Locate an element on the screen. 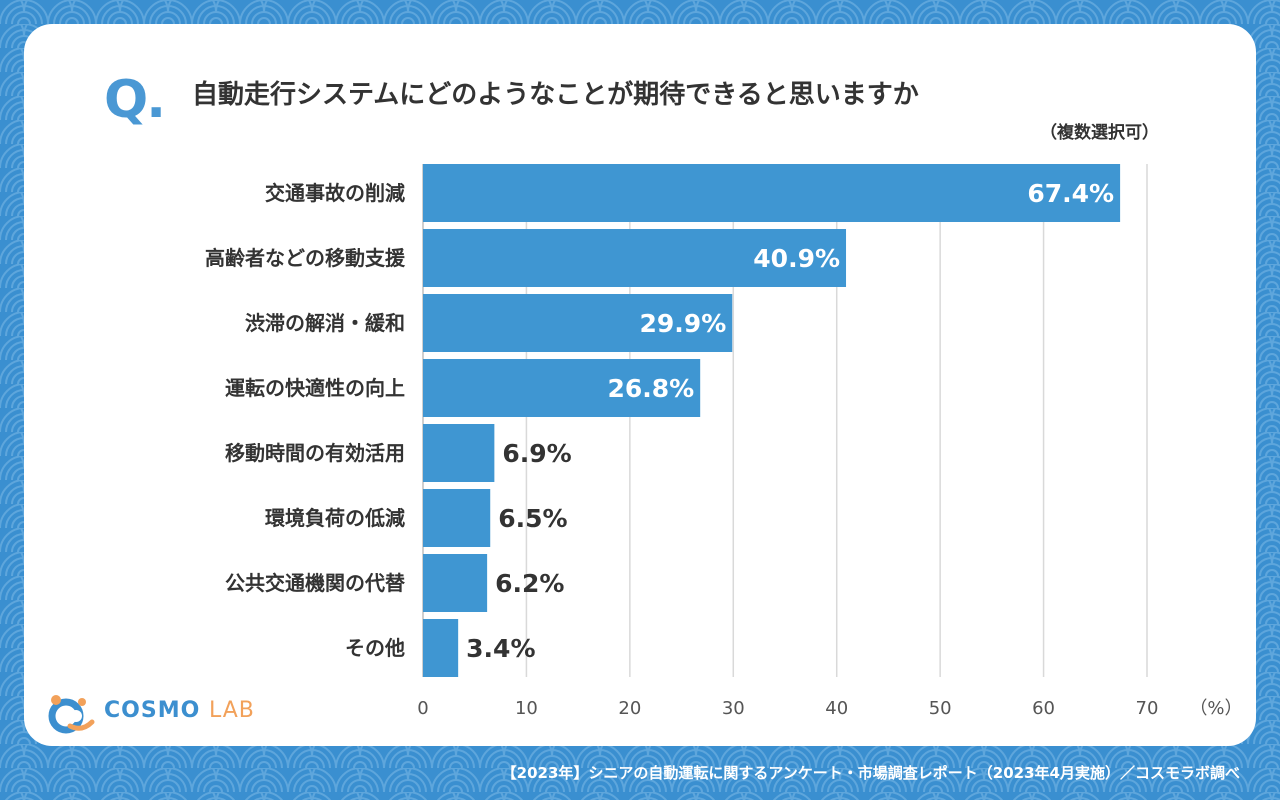 The width and height of the screenshot is (1280, 800). logo-text-main: COSMO is located at coordinates (152, 710).